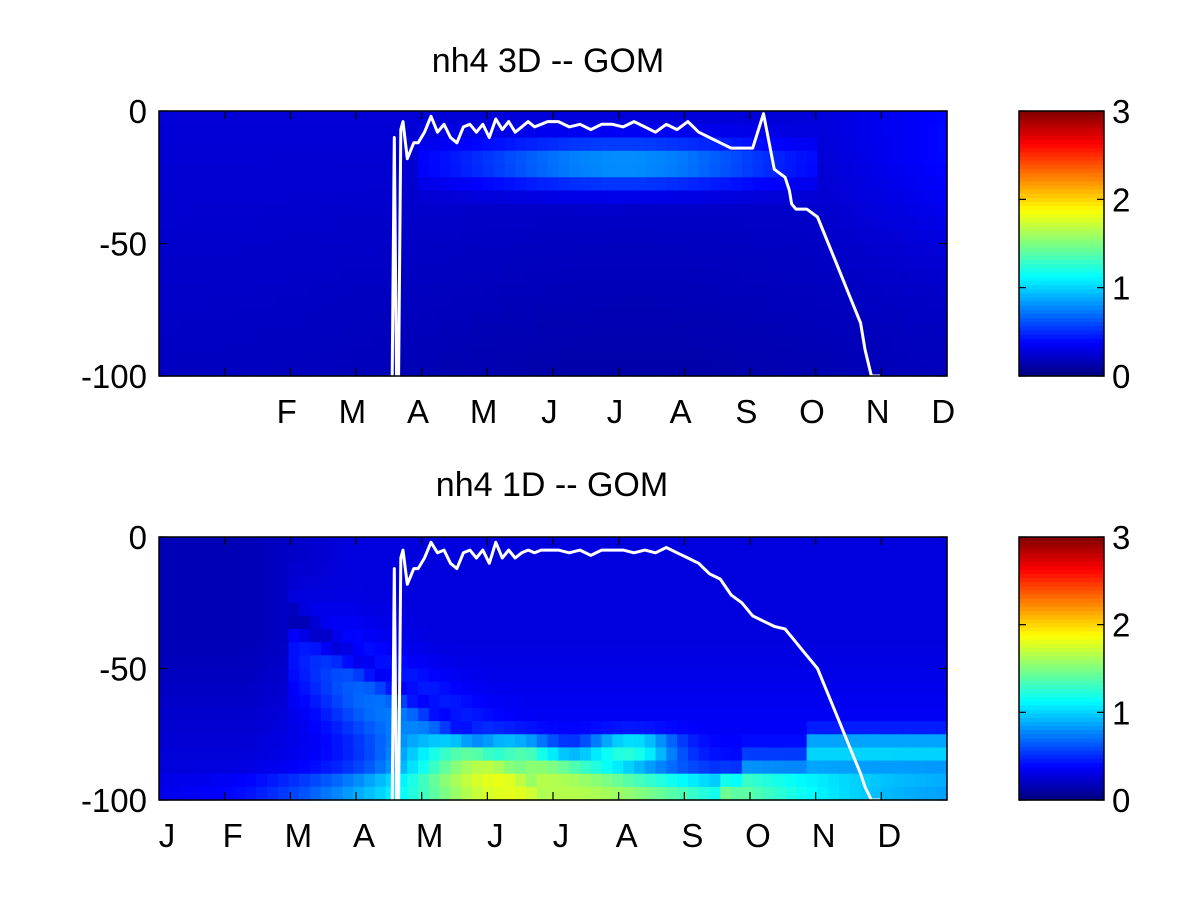  What do you see at coordinates (635, 245) in the screenshot?
I see `series-line` at bounding box center [635, 245].